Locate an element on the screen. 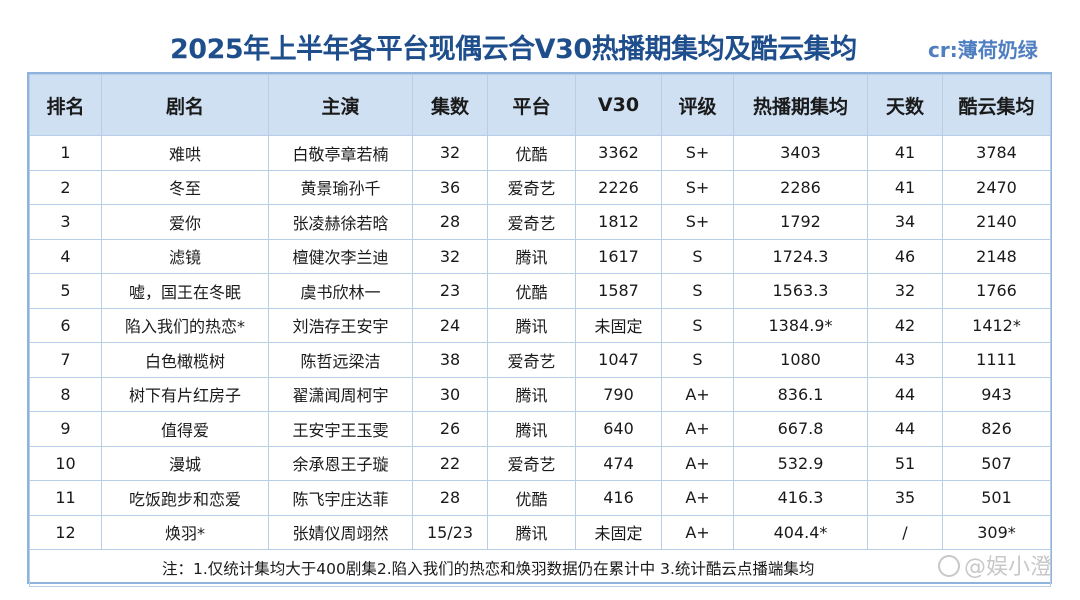 This screenshot has height=600, width=1080. header-cast: 主演 is located at coordinates (340, 105).